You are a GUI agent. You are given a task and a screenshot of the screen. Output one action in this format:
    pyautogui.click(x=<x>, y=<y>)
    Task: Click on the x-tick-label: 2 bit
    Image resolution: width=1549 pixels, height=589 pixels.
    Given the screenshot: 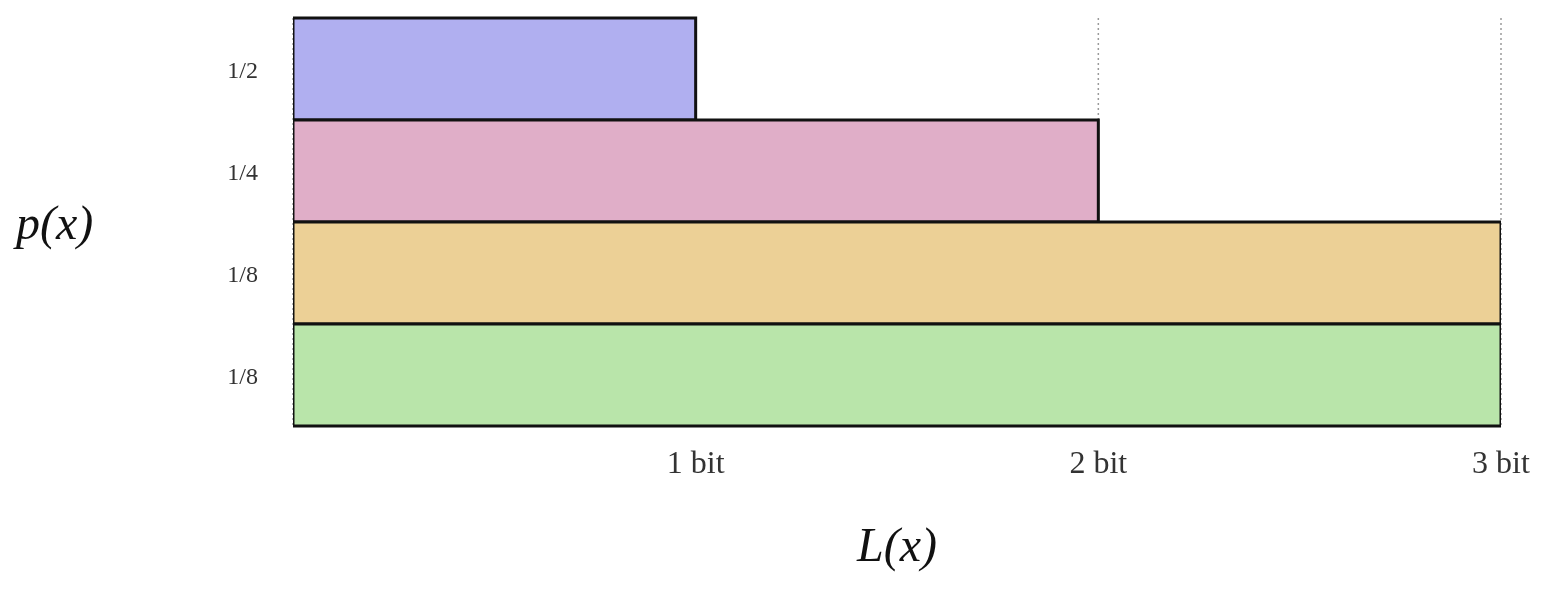 What is the action you would take?
    pyautogui.click(x=1098, y=461)
    